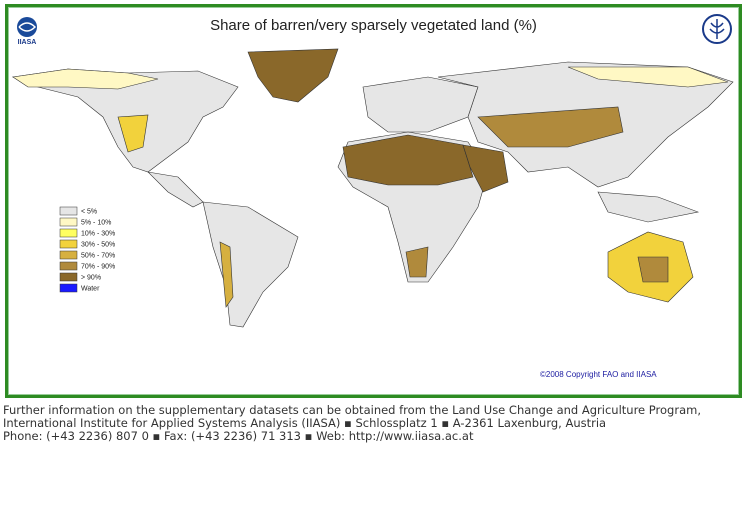 Image resolution: width=747 pixels, height=512 pixels. I want to click on logo-text: IIASA, so click(27, 42).